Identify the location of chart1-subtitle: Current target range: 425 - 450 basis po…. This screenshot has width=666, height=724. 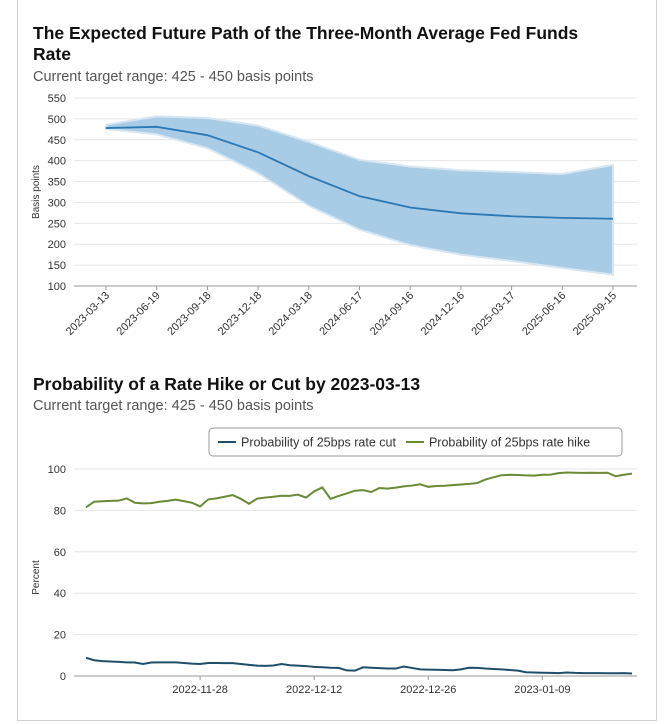
(173, 77).